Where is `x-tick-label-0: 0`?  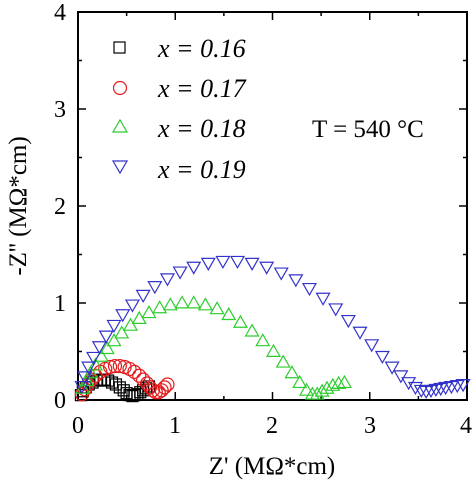
x-tick-label-0: 0 is located at coordinates (78, 426).